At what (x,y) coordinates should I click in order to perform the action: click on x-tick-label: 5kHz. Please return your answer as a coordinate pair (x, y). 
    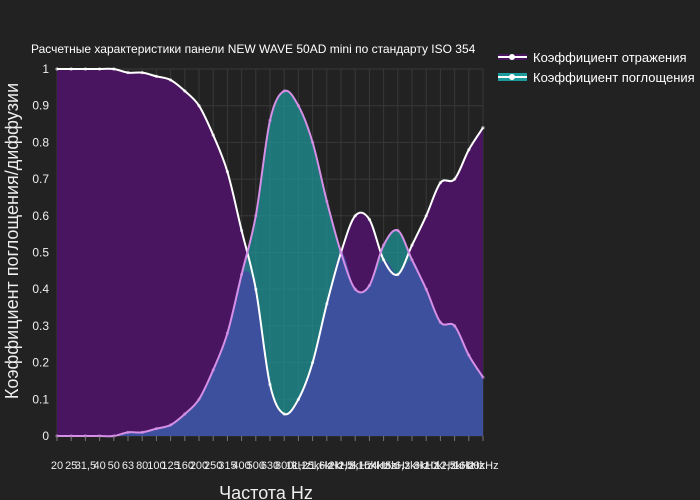
    Looking at the image, I should click on (397, 466).